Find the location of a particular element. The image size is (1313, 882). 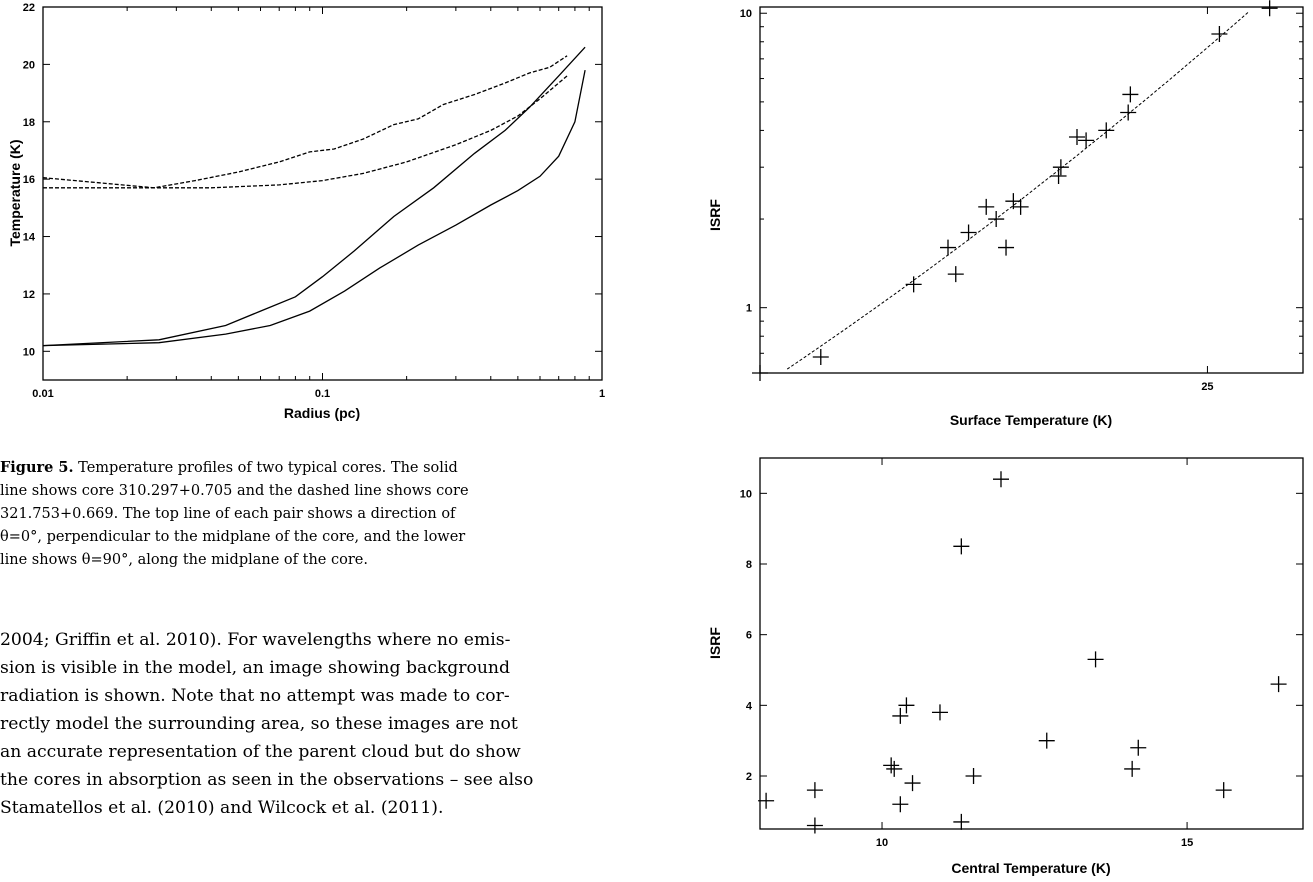

y-tick-label: 8 is located at coordinates (749, 565).